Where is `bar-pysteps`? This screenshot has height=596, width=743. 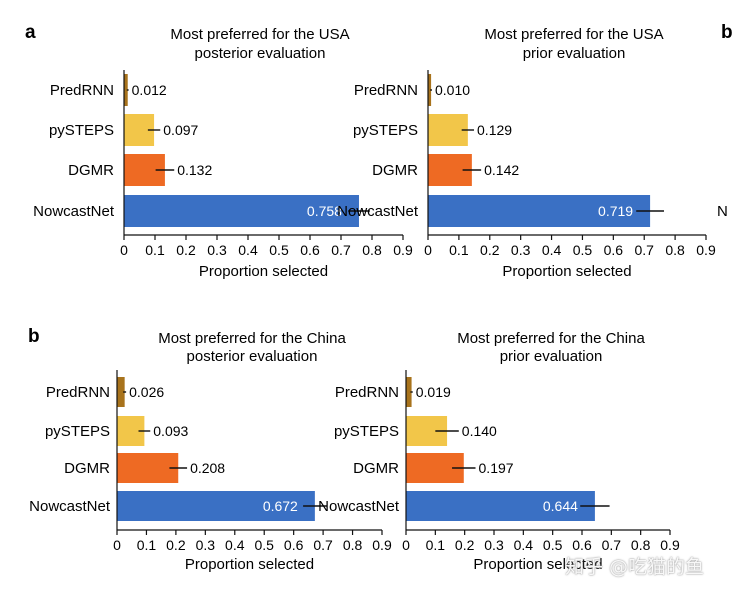 bar-pysteps is located at coordinates (448, 130).